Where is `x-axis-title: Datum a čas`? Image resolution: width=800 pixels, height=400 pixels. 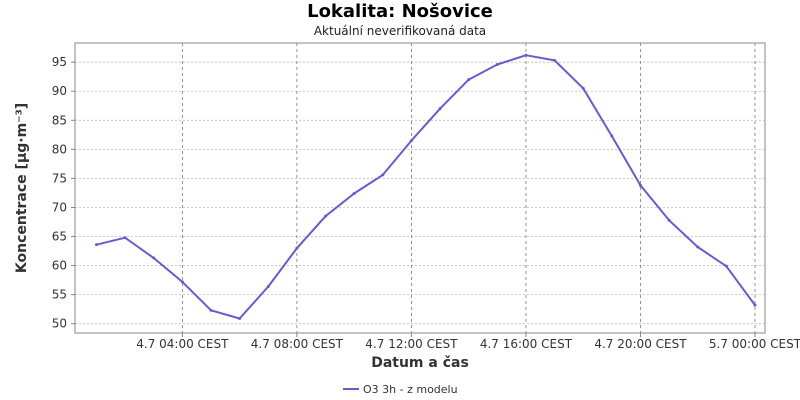
x-axis-title: Datum a čas is located at coordinates (420, 363).